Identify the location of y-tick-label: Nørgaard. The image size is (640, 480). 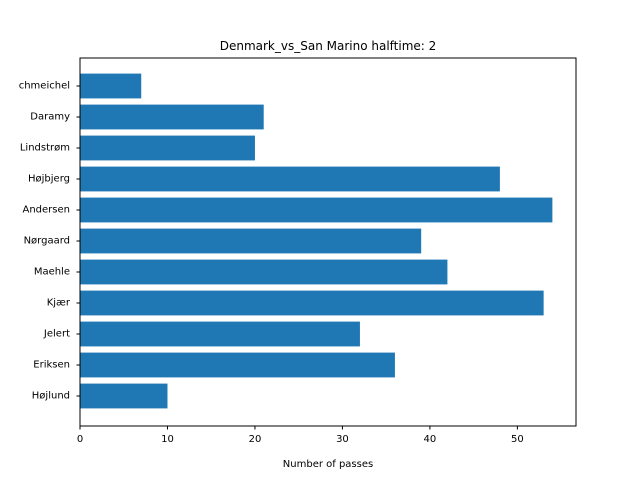
(47, 241).